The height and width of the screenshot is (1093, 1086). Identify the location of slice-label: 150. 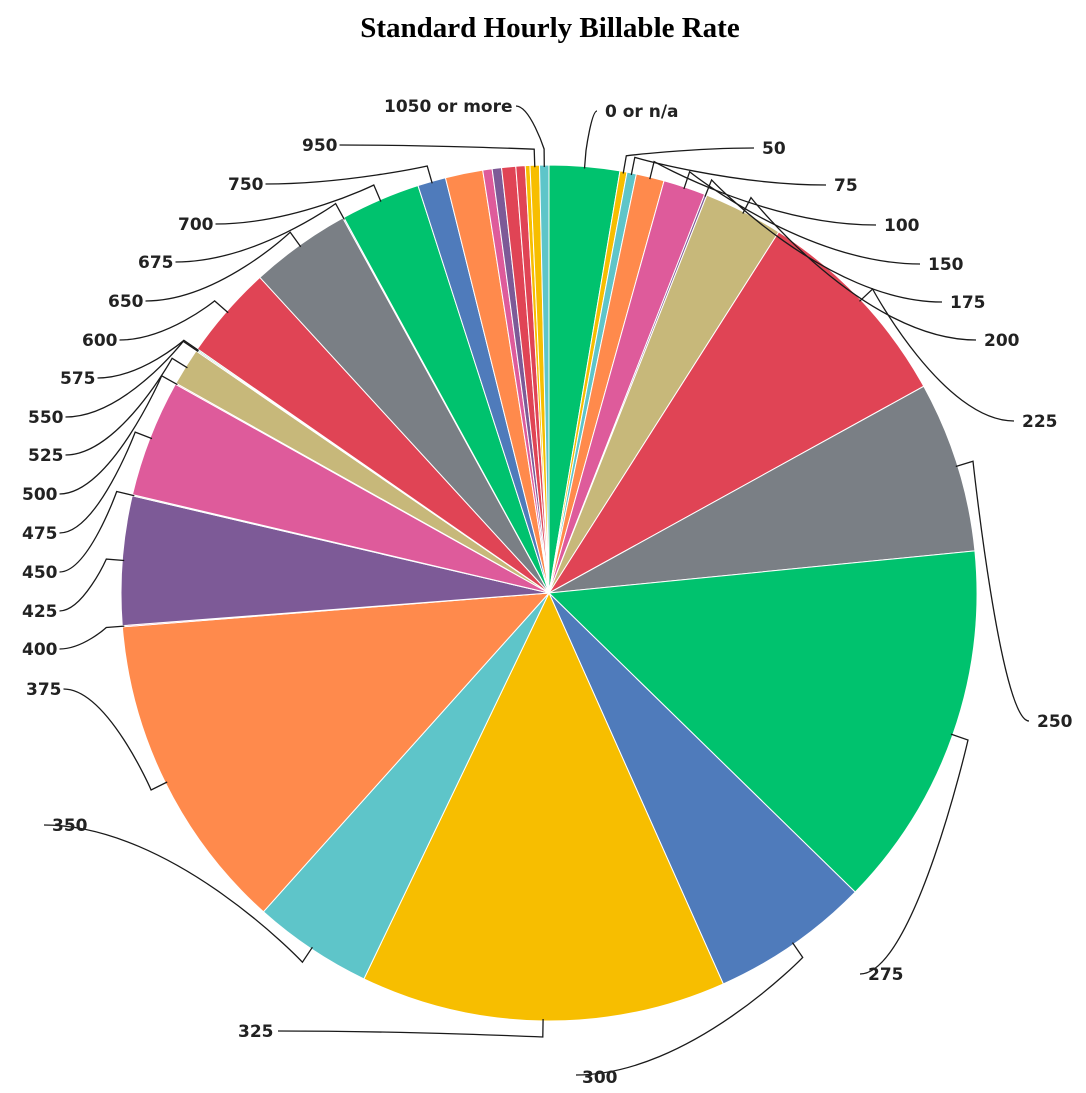
(946, 265).